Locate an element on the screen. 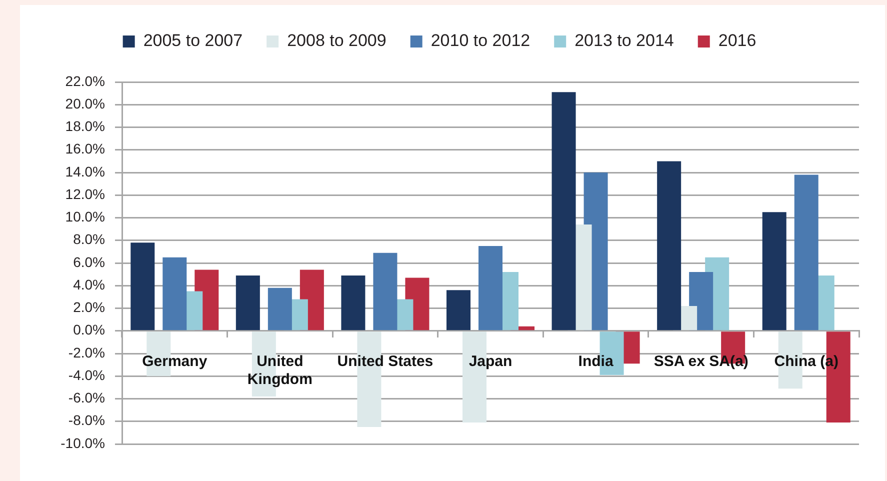  y-tick-label: 2.0% is located at coordinates (89, 307).